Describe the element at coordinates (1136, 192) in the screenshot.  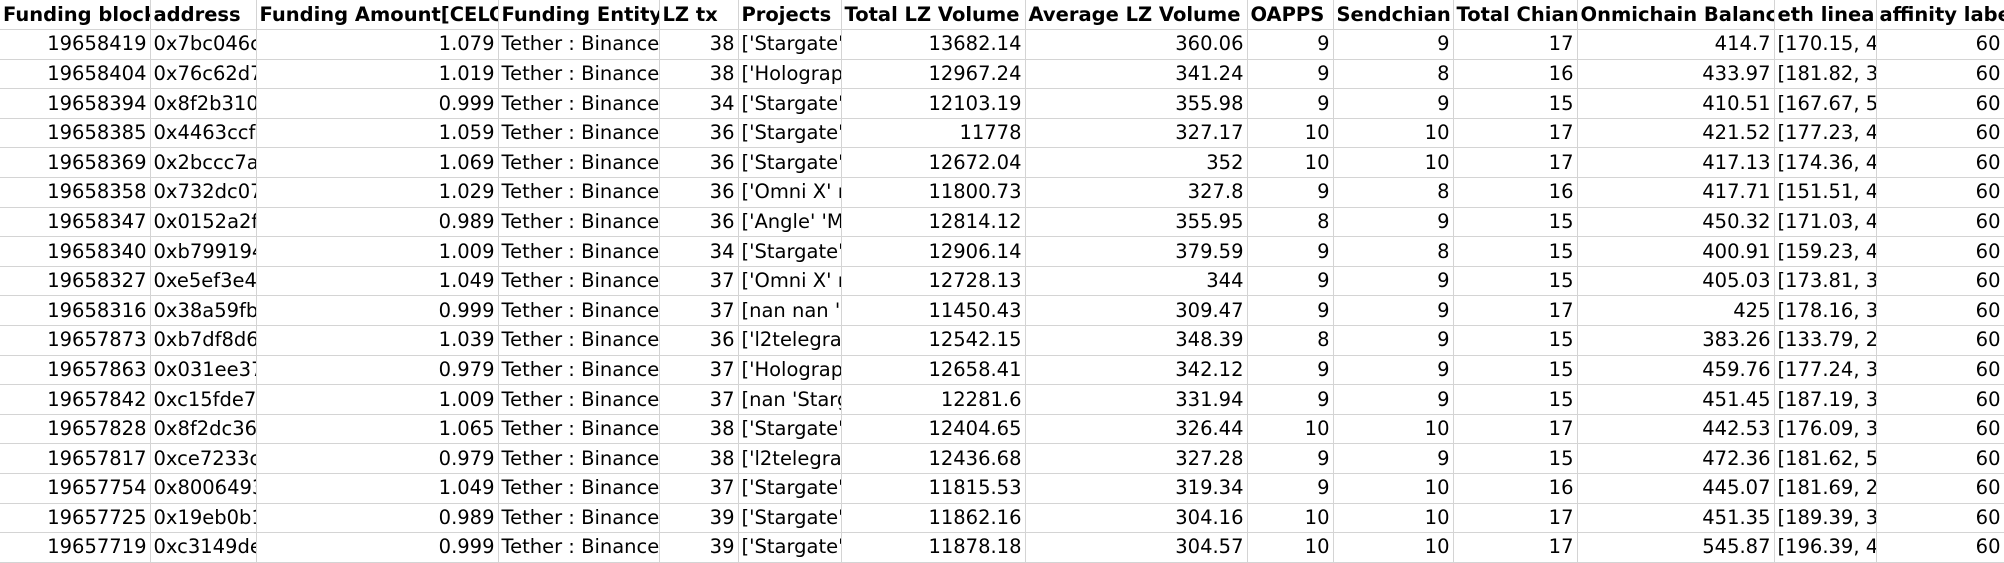
I see `col-average-lz-volume-cell: 327.8` at that location.